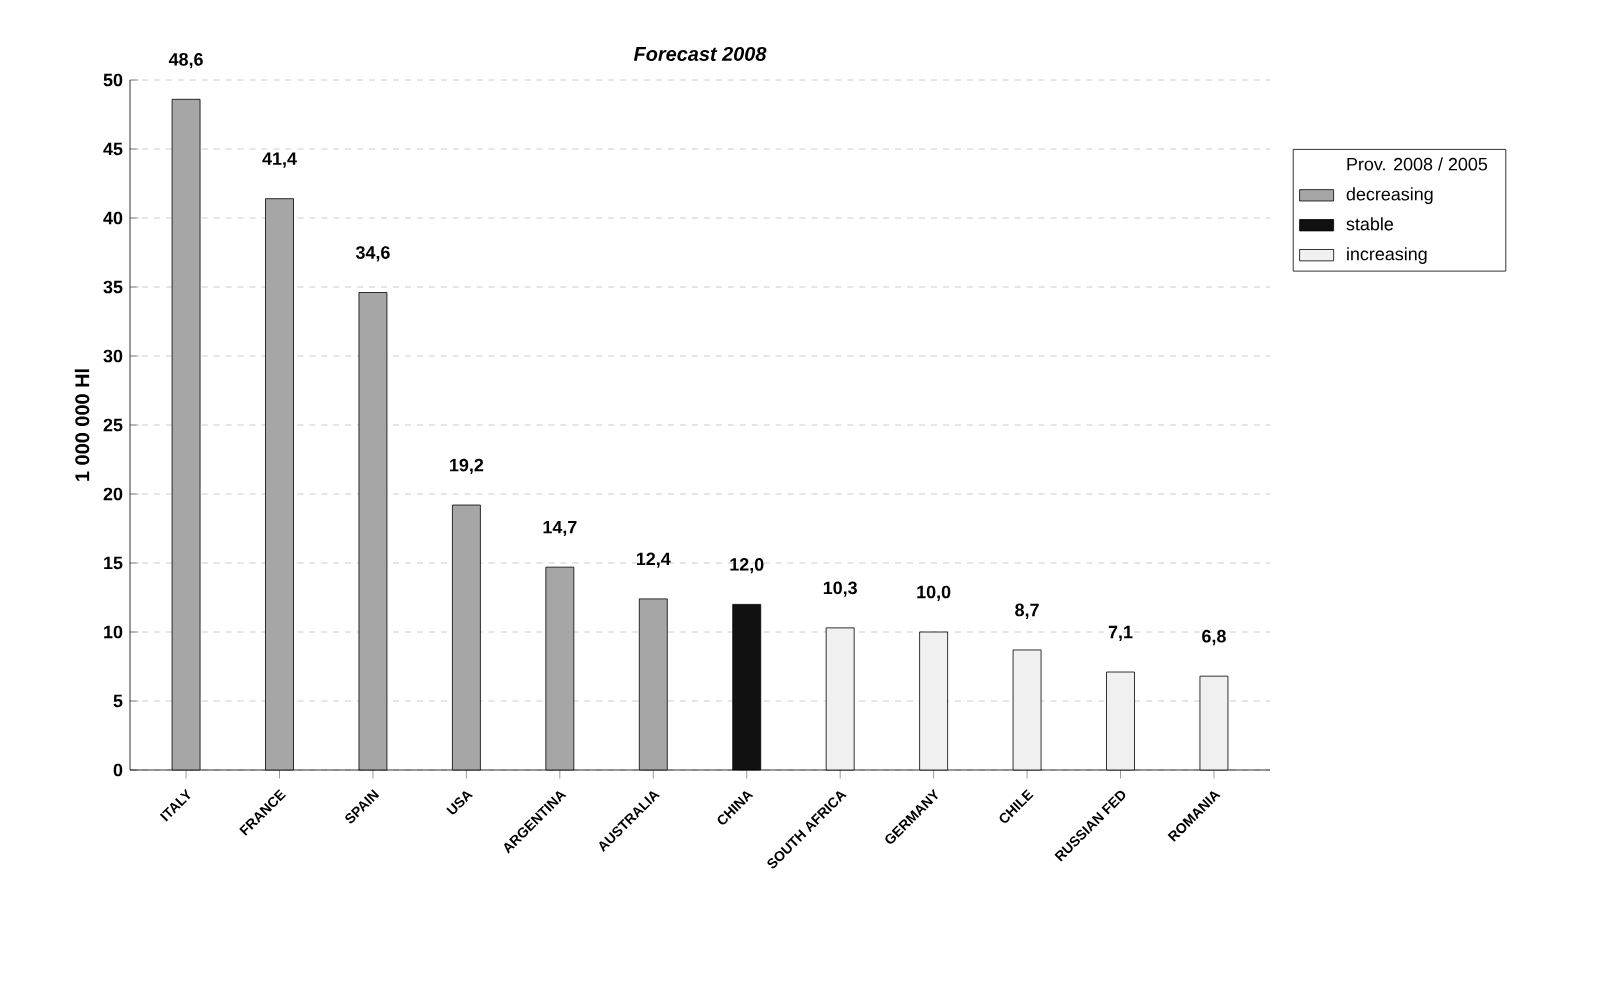  I want to click on y-tick-label: 25, so click(113, 425).